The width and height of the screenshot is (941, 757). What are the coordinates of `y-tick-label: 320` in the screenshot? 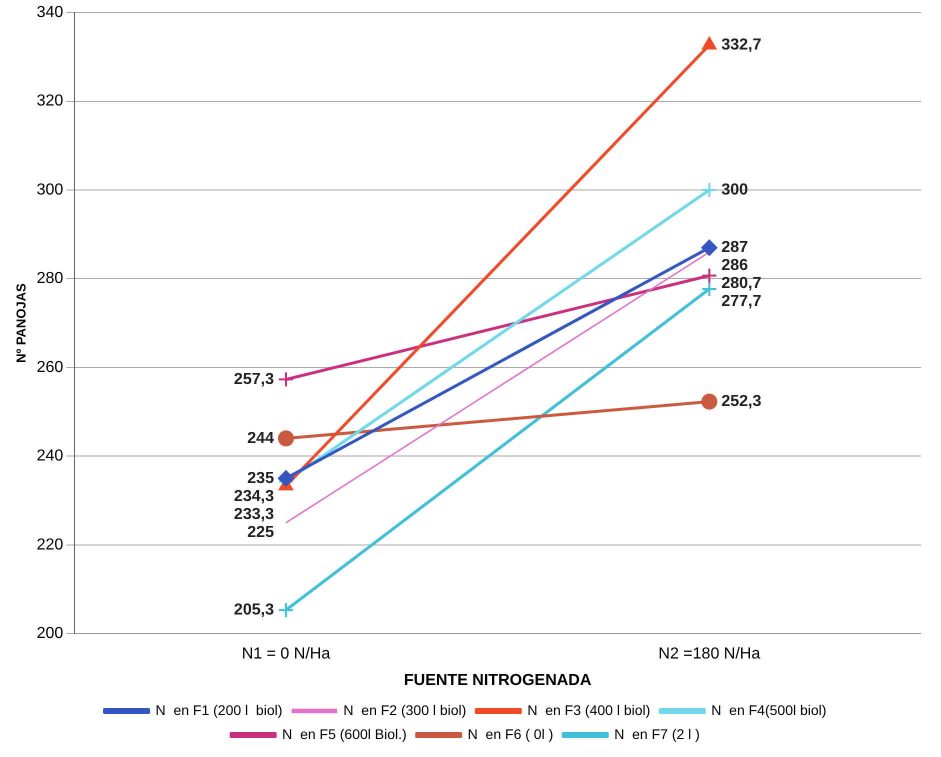 It's located at (50, 101).